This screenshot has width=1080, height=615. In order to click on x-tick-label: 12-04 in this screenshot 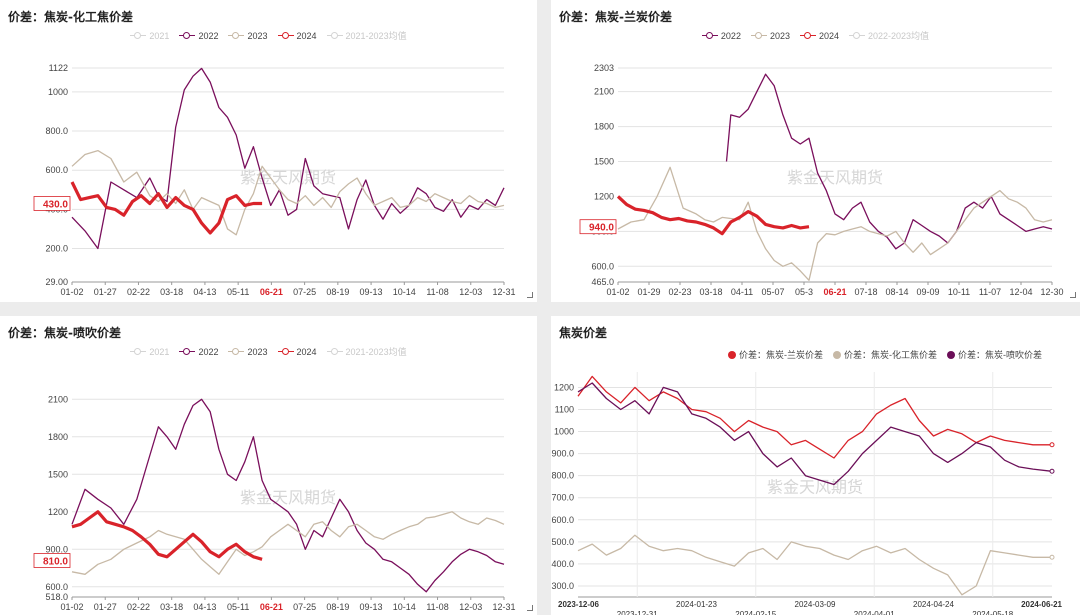, I will do `click(1020, 292)`.